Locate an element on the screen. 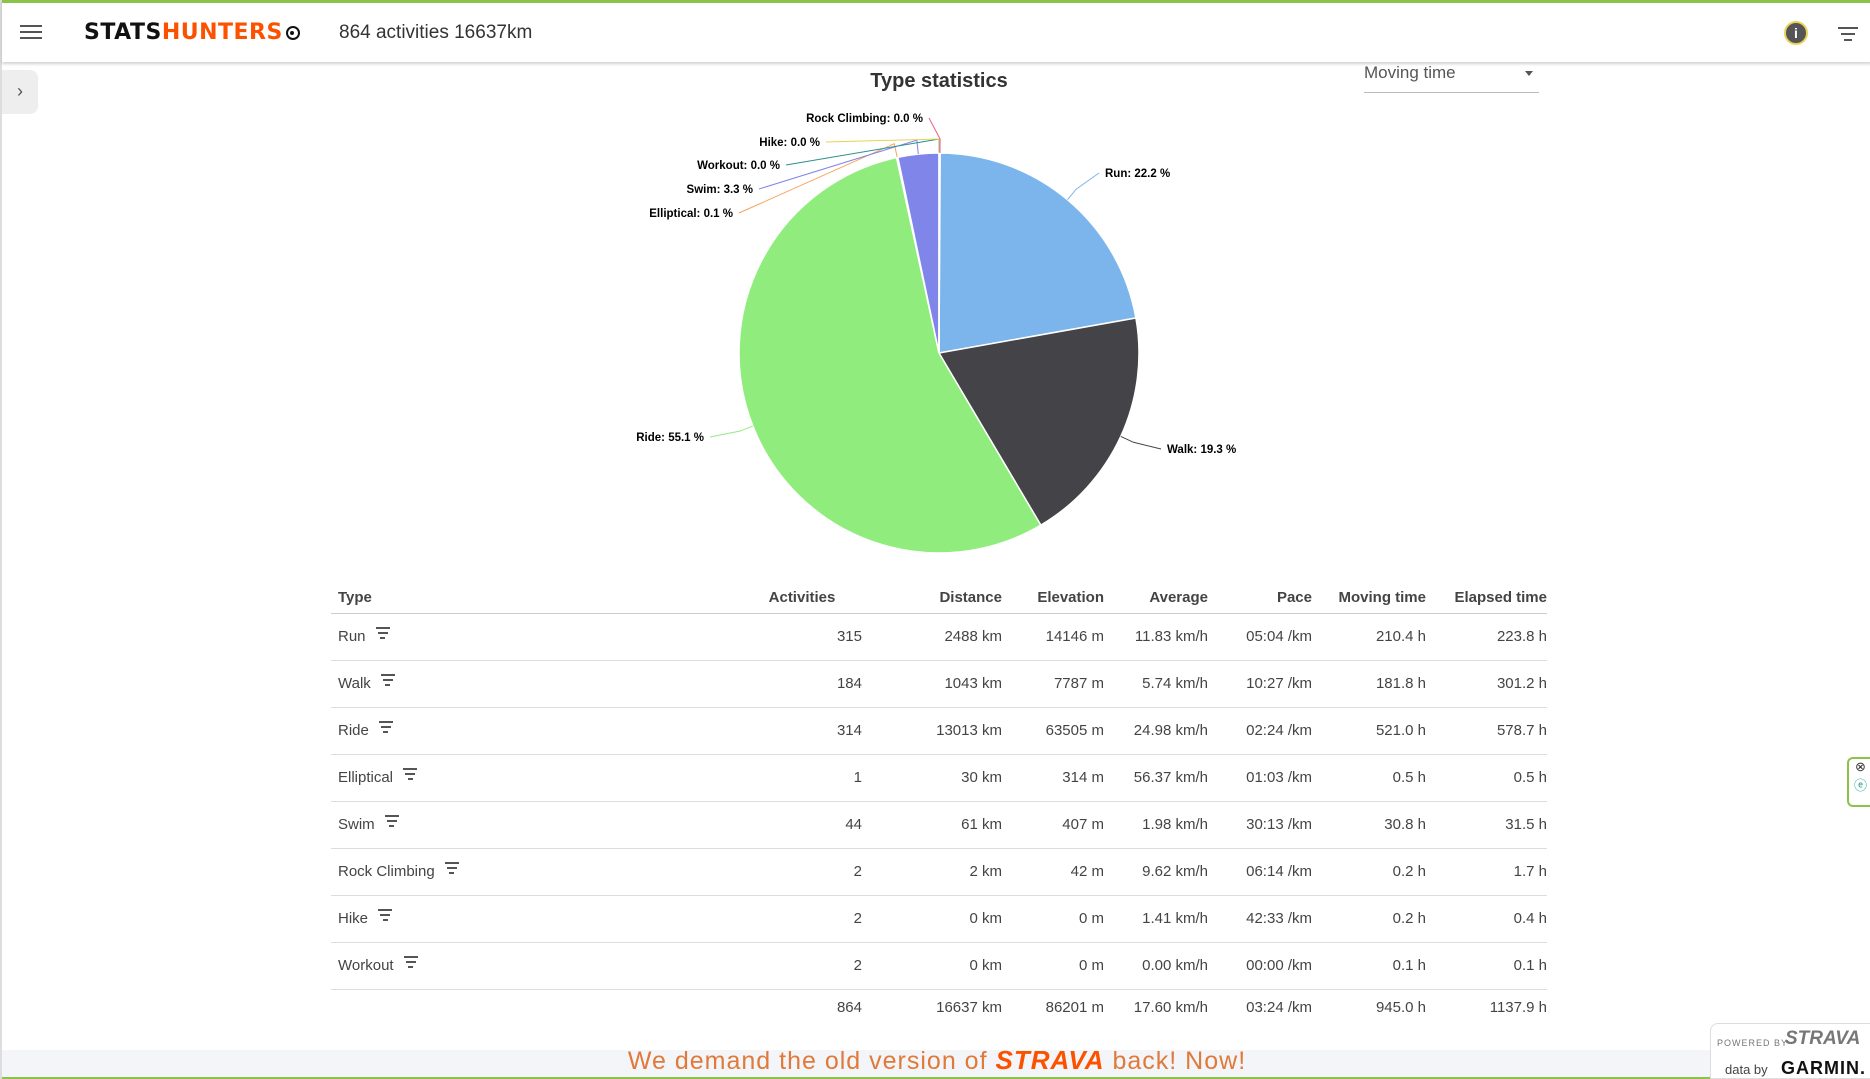 The image size is (1870, 1079). column-header: Type is located at coordinates (526, 598).